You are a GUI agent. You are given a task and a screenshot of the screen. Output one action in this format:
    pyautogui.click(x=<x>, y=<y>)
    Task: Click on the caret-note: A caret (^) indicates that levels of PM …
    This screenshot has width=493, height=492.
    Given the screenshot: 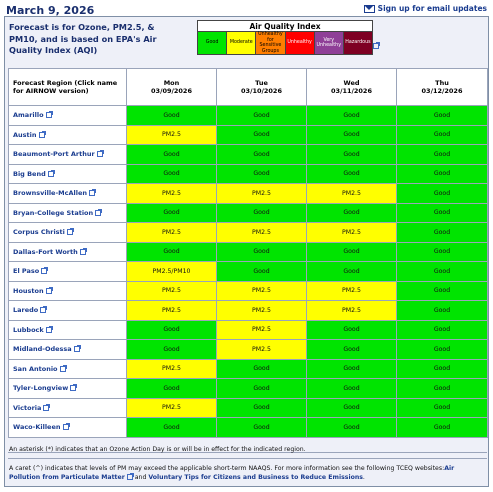 What is the action you would take?
    pyautogui.click(x=246, y=473)
    